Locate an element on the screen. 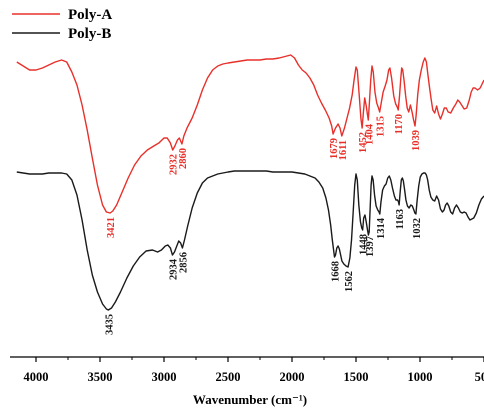  peak-label-poly-b-2856: 2856 is located at coordinates (183, 262).